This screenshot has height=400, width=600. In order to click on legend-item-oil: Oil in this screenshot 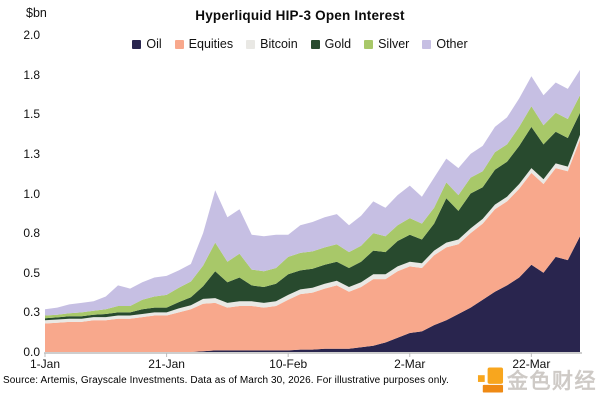, I will do `click(147, 44)`.